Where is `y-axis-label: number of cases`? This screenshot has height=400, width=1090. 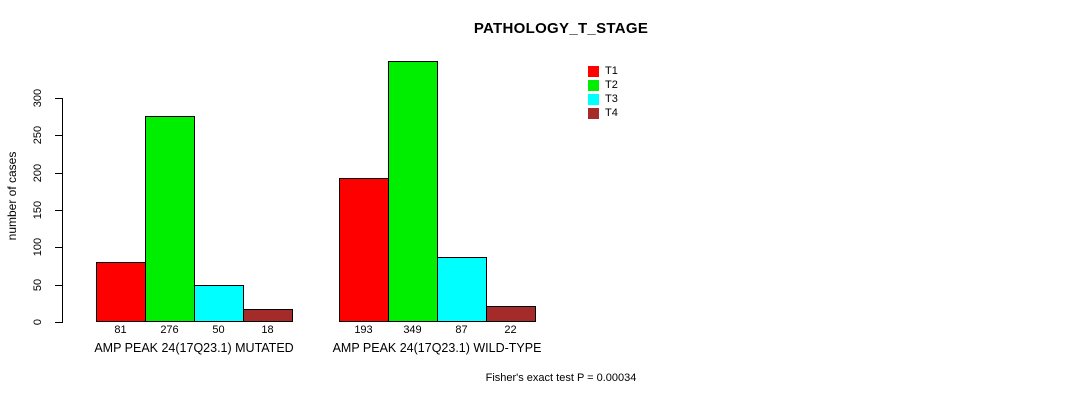
y-axis-label: number of cases is located at coordinates (12, 196).